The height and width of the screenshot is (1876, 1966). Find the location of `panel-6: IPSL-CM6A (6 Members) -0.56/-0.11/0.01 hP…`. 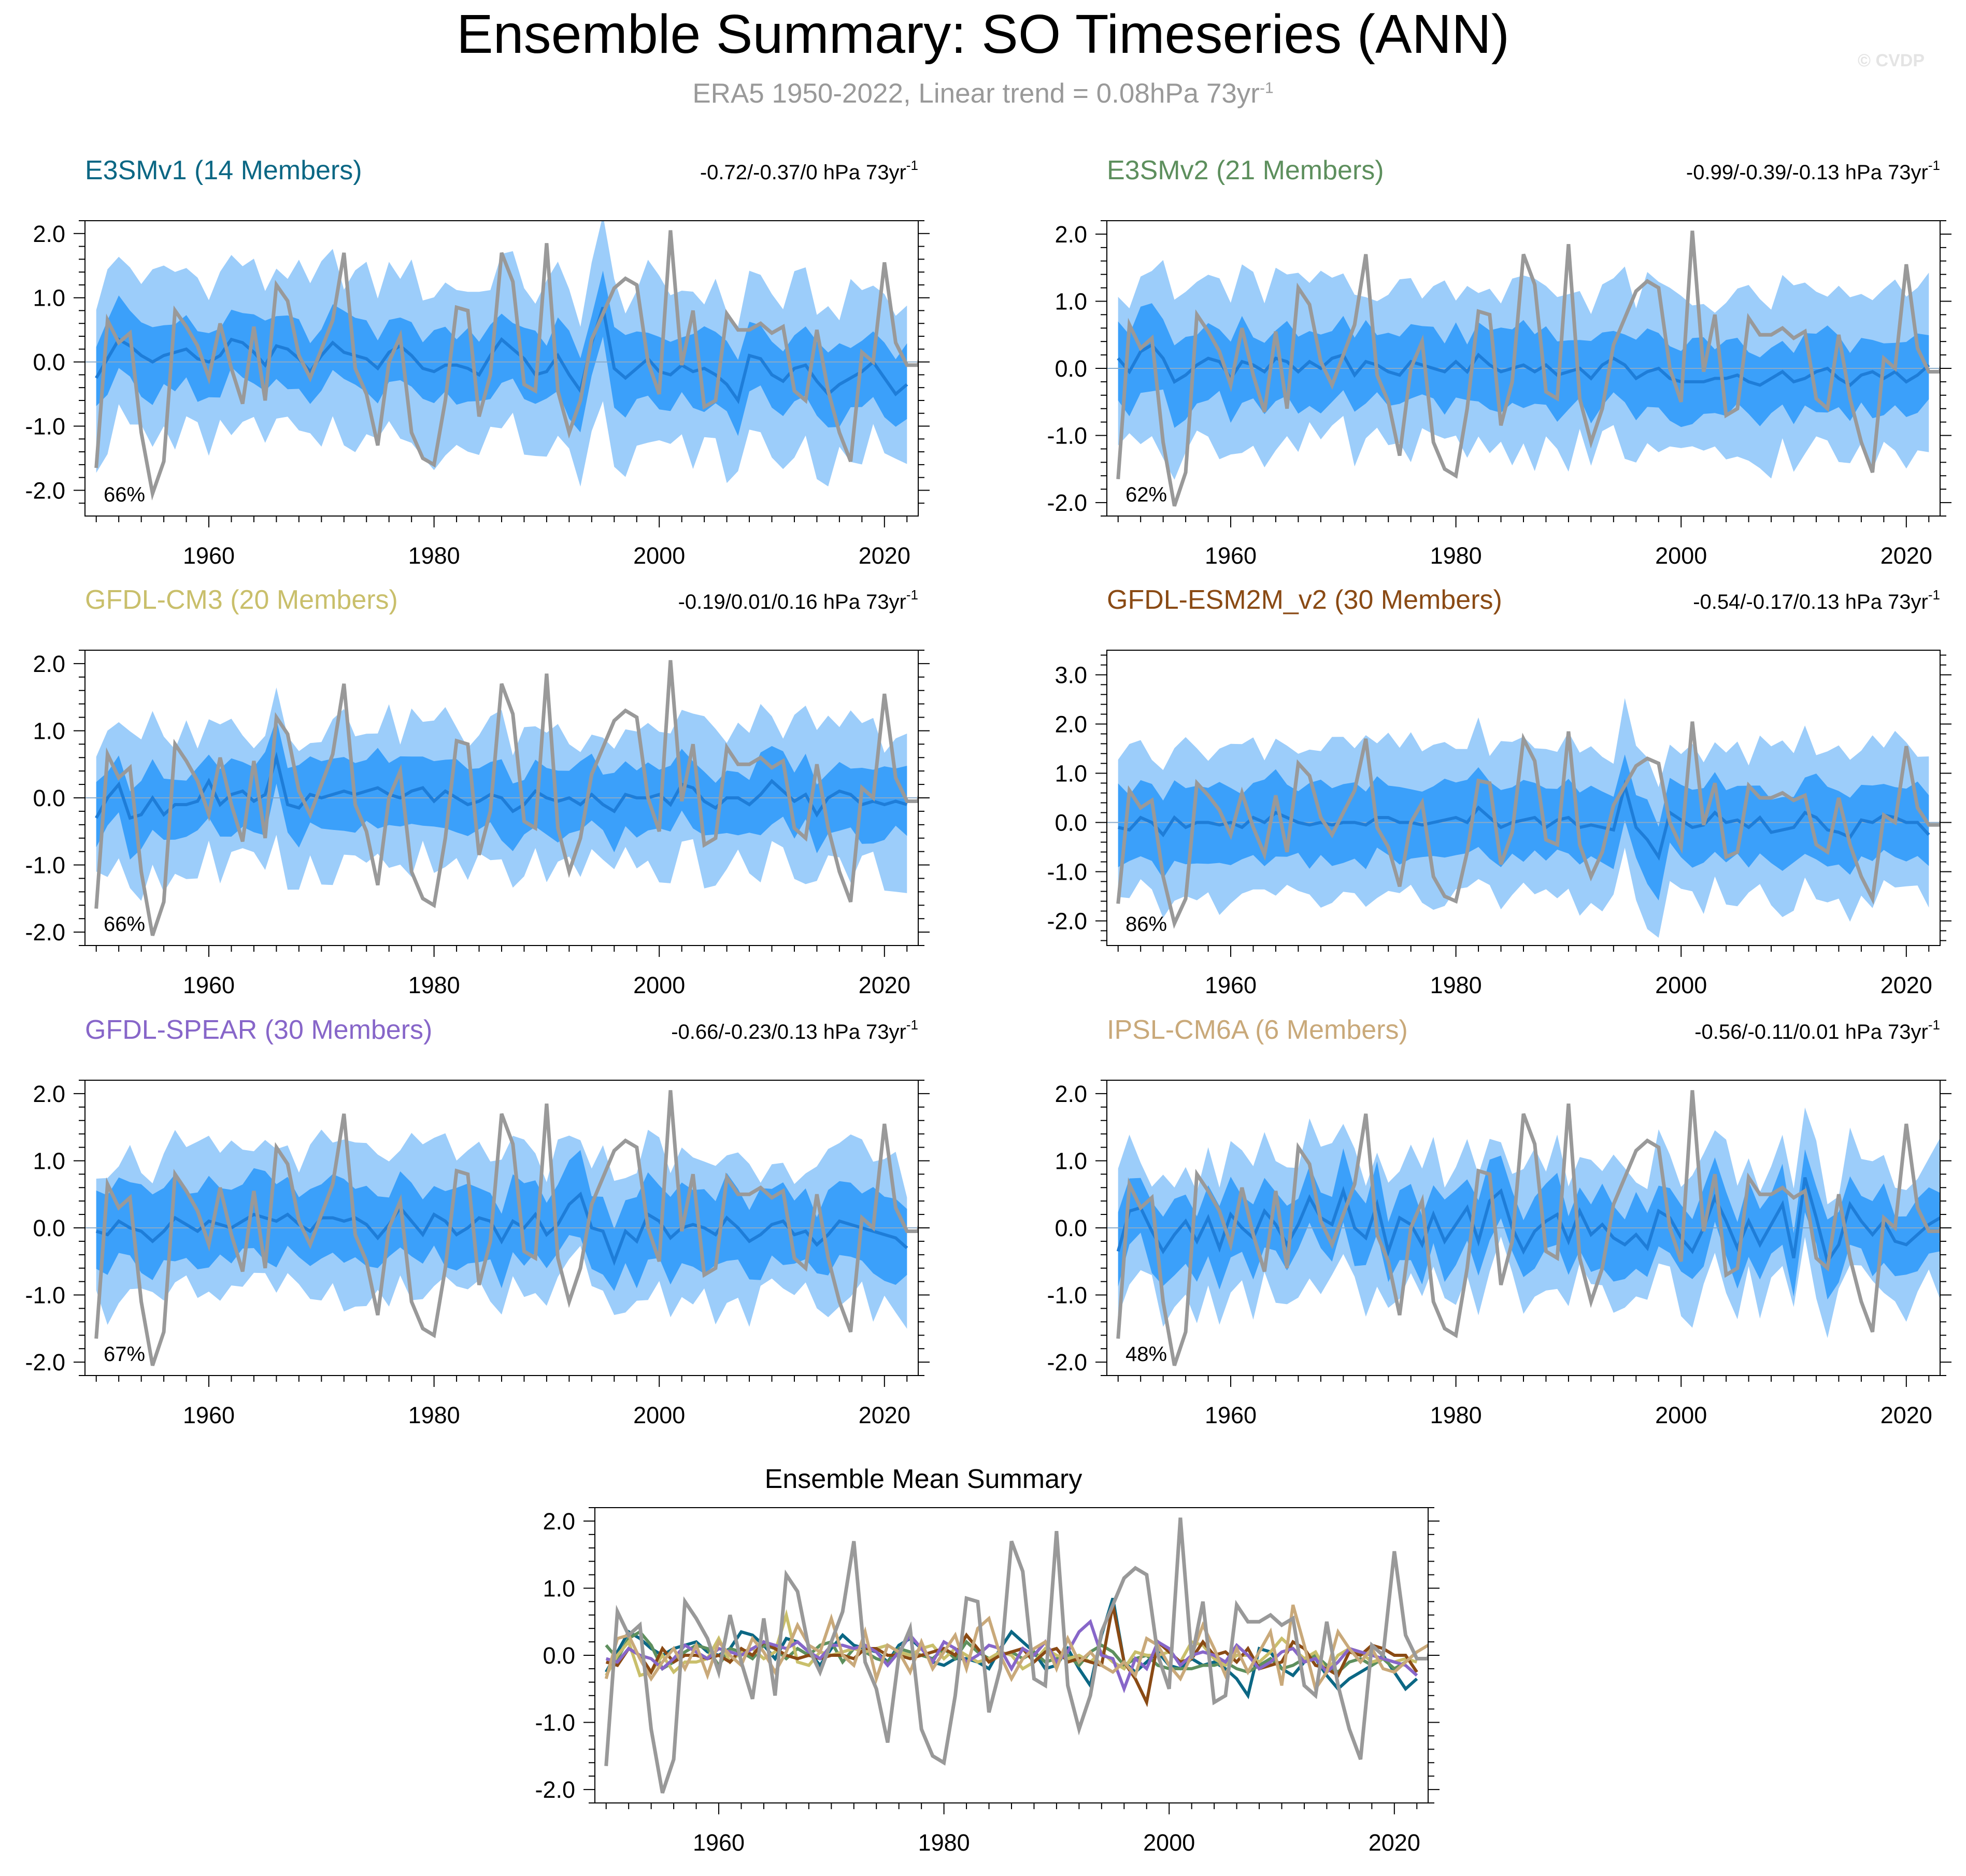

panel-6: IPSL-CM6A (6 Members) -0.56/-0.11/0.01 hP… is located at coordinates (1499, 1221).